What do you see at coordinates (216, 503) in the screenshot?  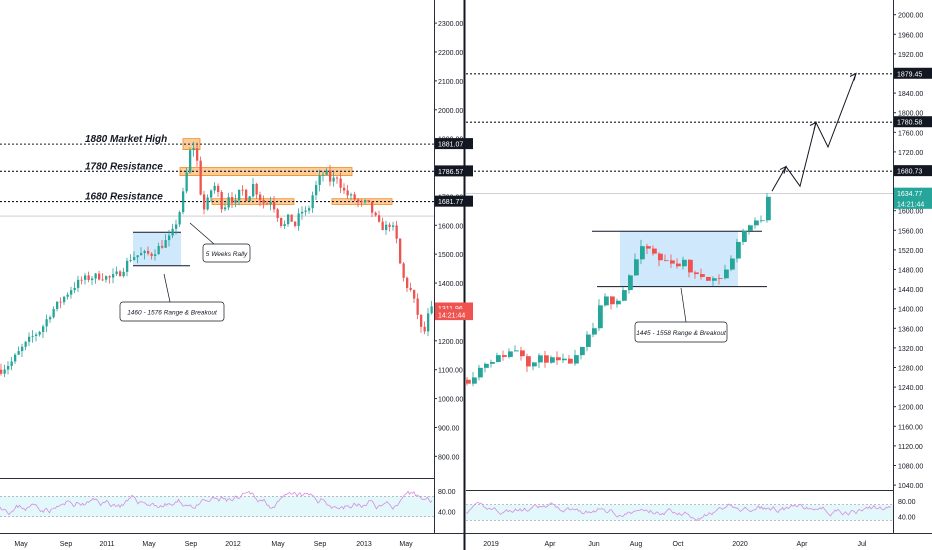 I see `left-rsi-line` at bounding box center [216, 503].